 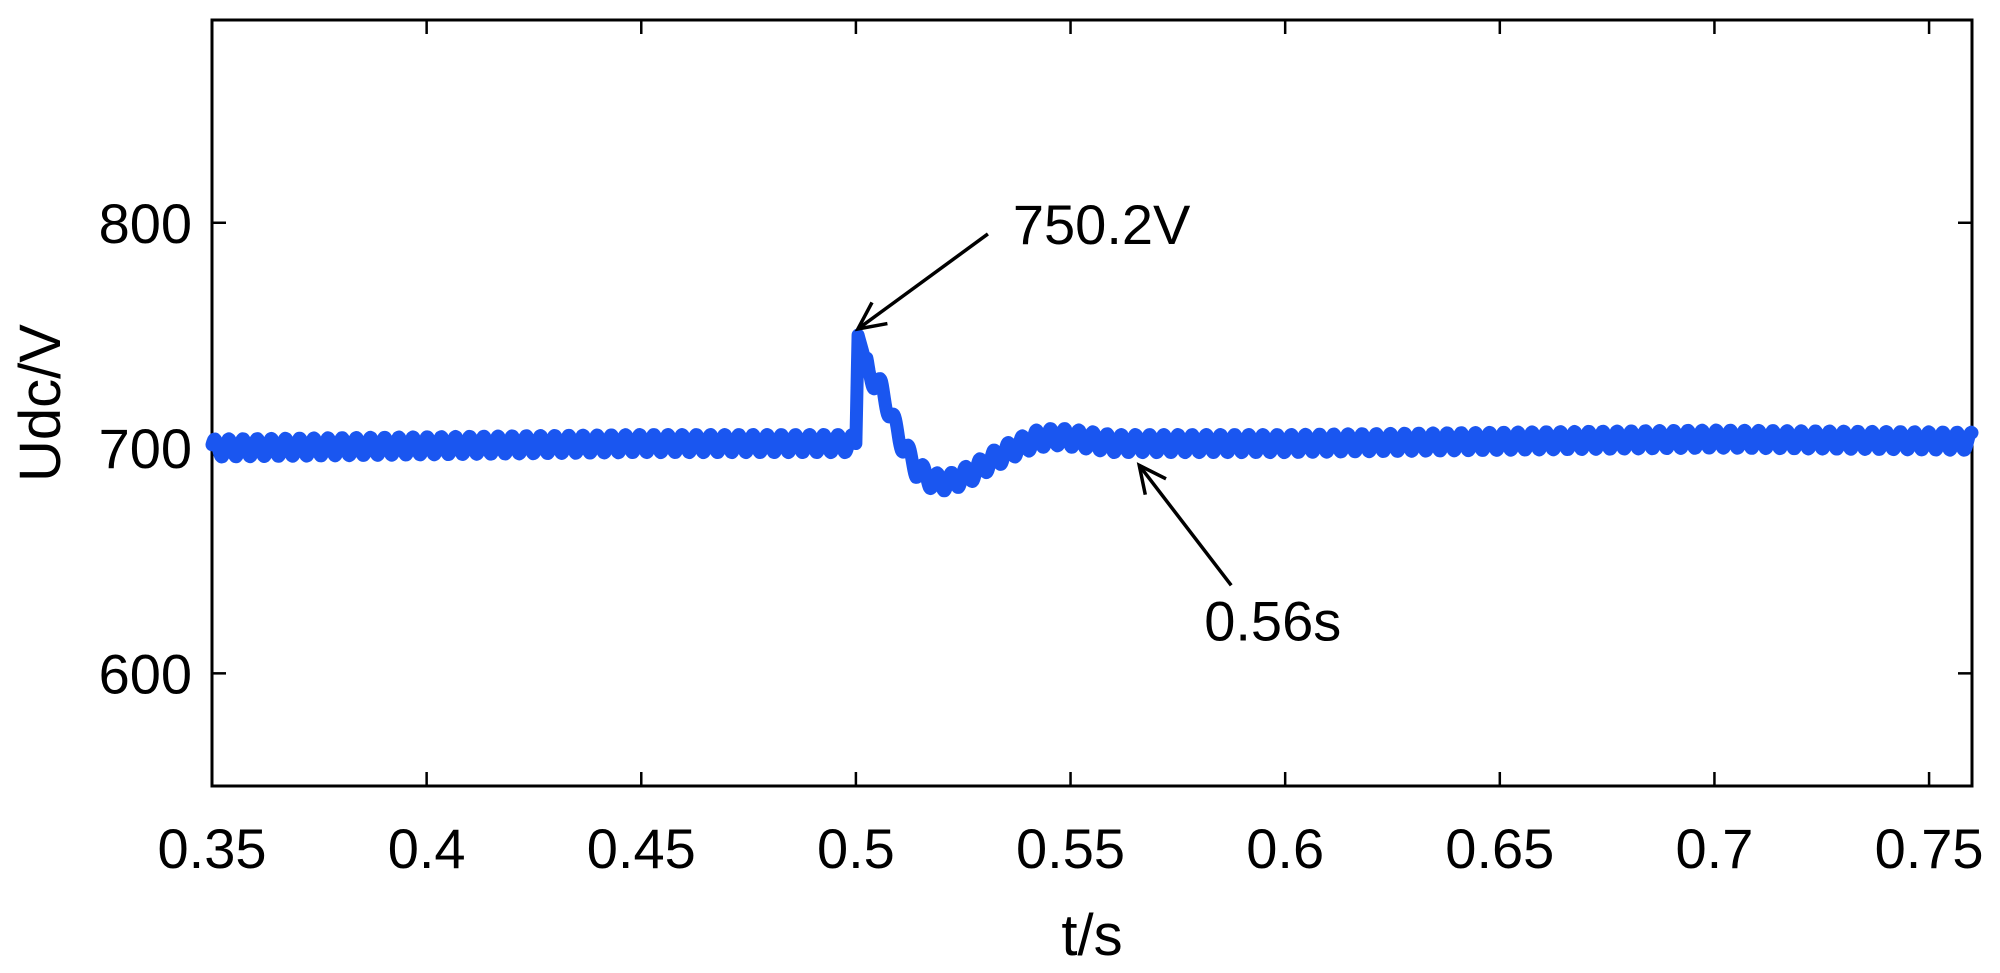 What do you see at coordinates (1185, 525) in the screenshot?
I see `settle-annotation-arrow` at bounding box center [1185, 525].